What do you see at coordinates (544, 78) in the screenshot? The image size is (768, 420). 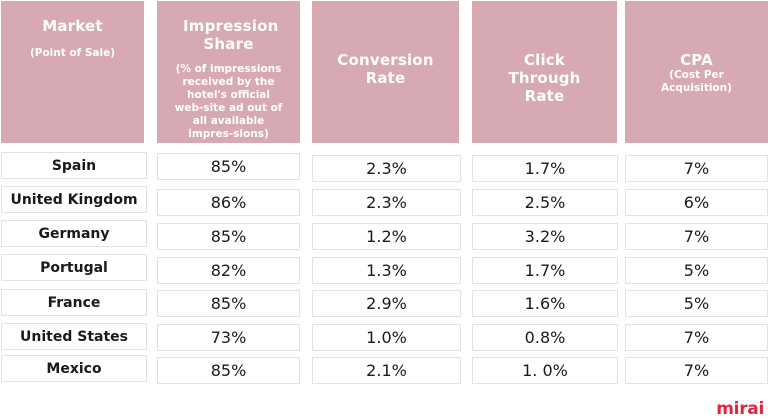 I see `header-title: Click Through Rate` at bounding box center [544, 78].